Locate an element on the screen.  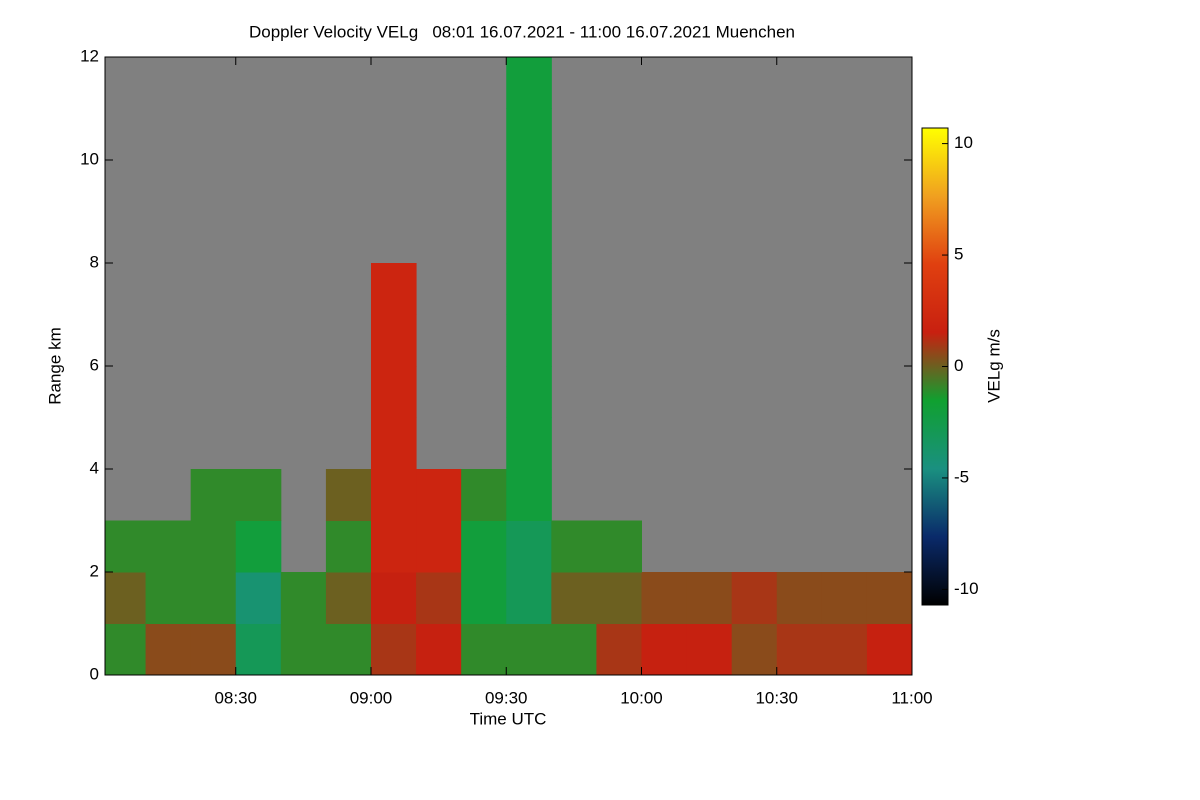
x-tick-label: 09:30 is located at coordinates (506, 697).